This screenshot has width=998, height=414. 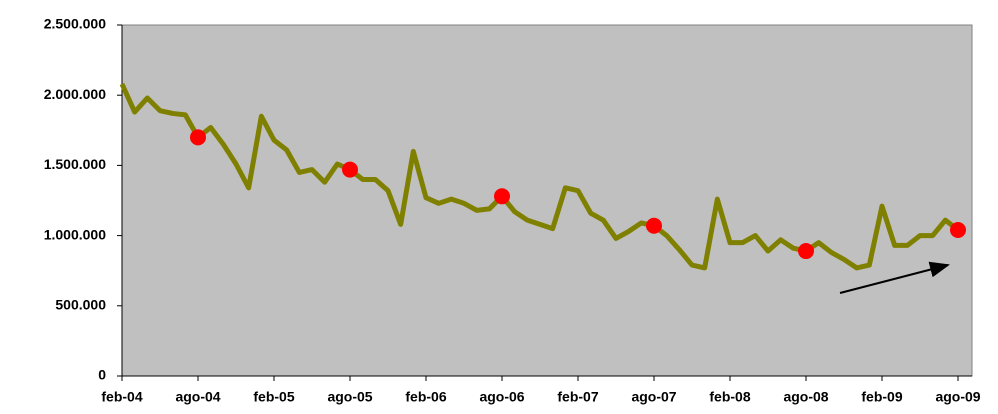 I want to click on y-tick-label: 1.500.000, so click(x=75, y=164).